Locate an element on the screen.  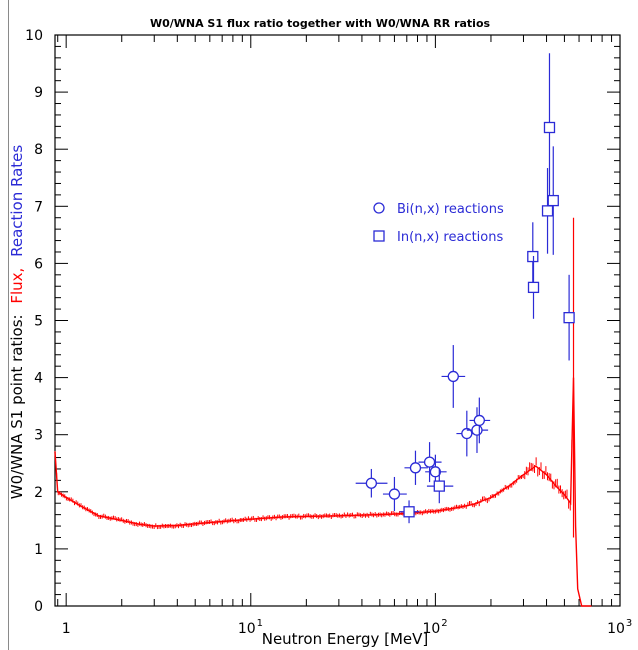
y-tick-label: 10 is located at coordinates (34, 36).